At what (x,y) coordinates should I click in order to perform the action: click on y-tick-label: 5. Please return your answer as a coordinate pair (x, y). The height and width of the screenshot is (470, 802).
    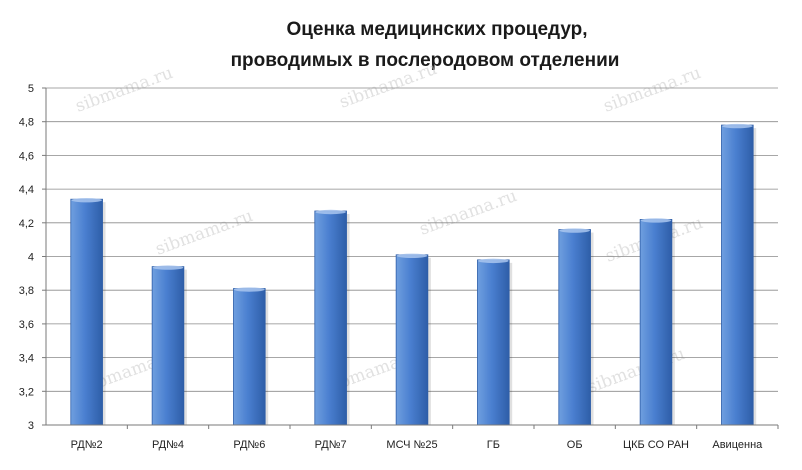
    Looking at the image, I should click on (31, 89).